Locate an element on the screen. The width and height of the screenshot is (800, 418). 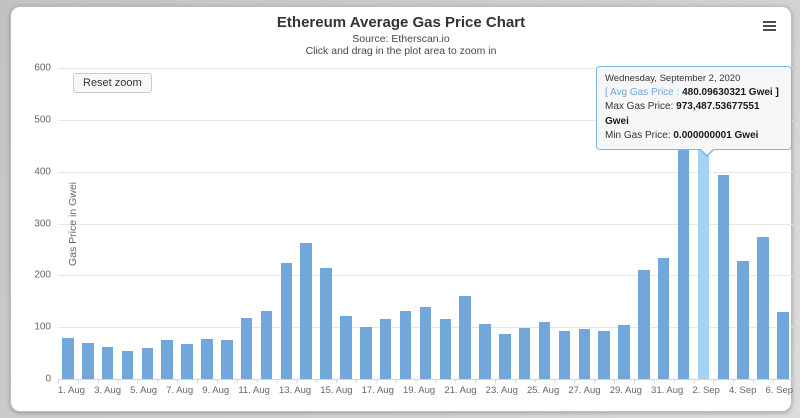
bar-19-aug is located at coordinates (425, 343).